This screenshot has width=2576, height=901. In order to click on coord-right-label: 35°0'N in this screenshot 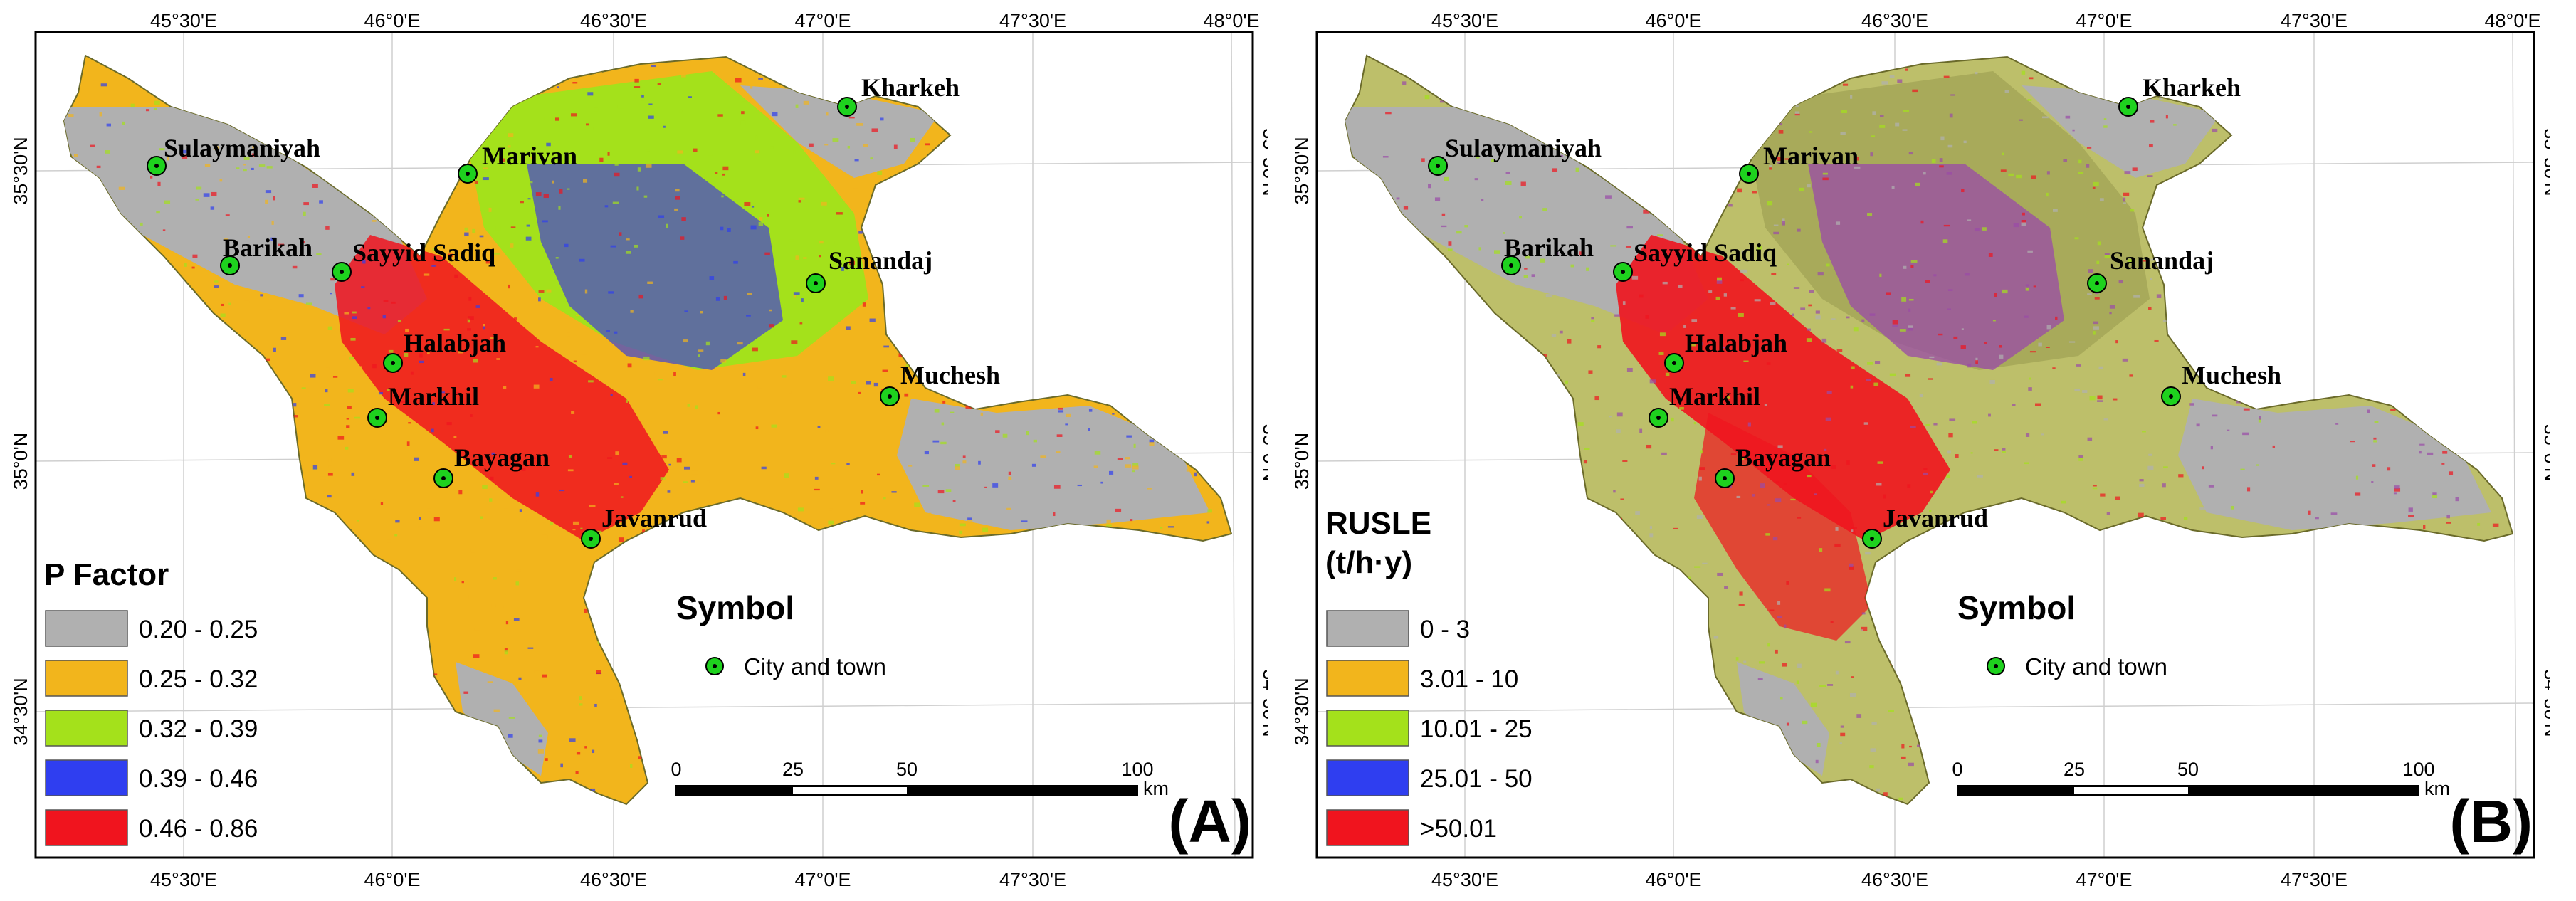, I will do `click(1263, 453)`.